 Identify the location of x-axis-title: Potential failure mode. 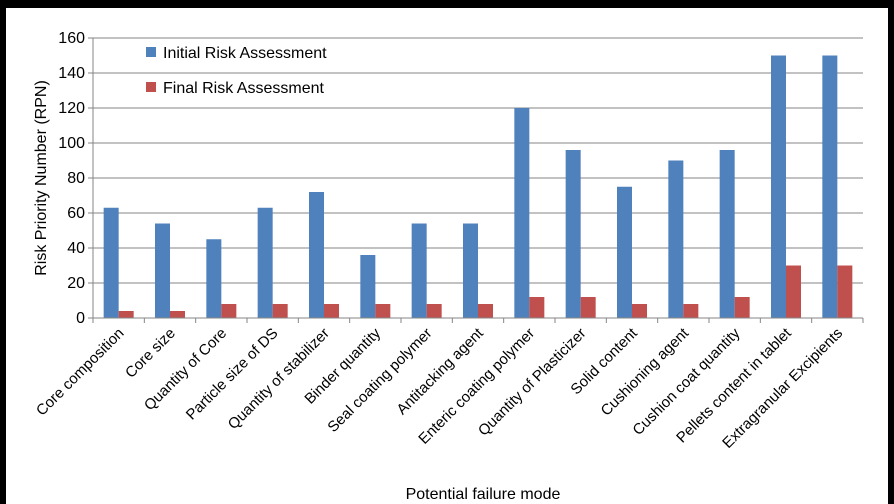
(483, 494).